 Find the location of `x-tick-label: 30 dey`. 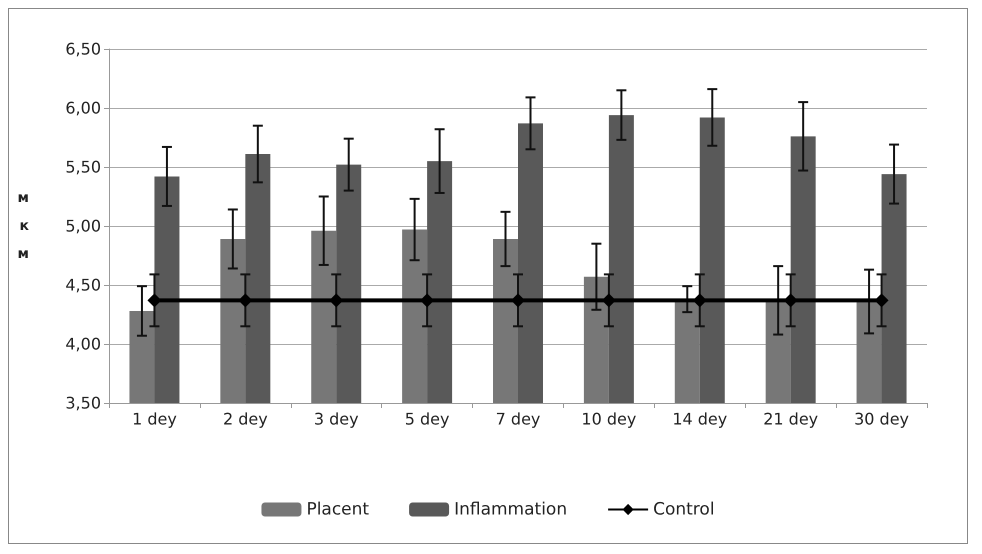

x-tick-label: 30 dey is located at coordinates (882, 419).